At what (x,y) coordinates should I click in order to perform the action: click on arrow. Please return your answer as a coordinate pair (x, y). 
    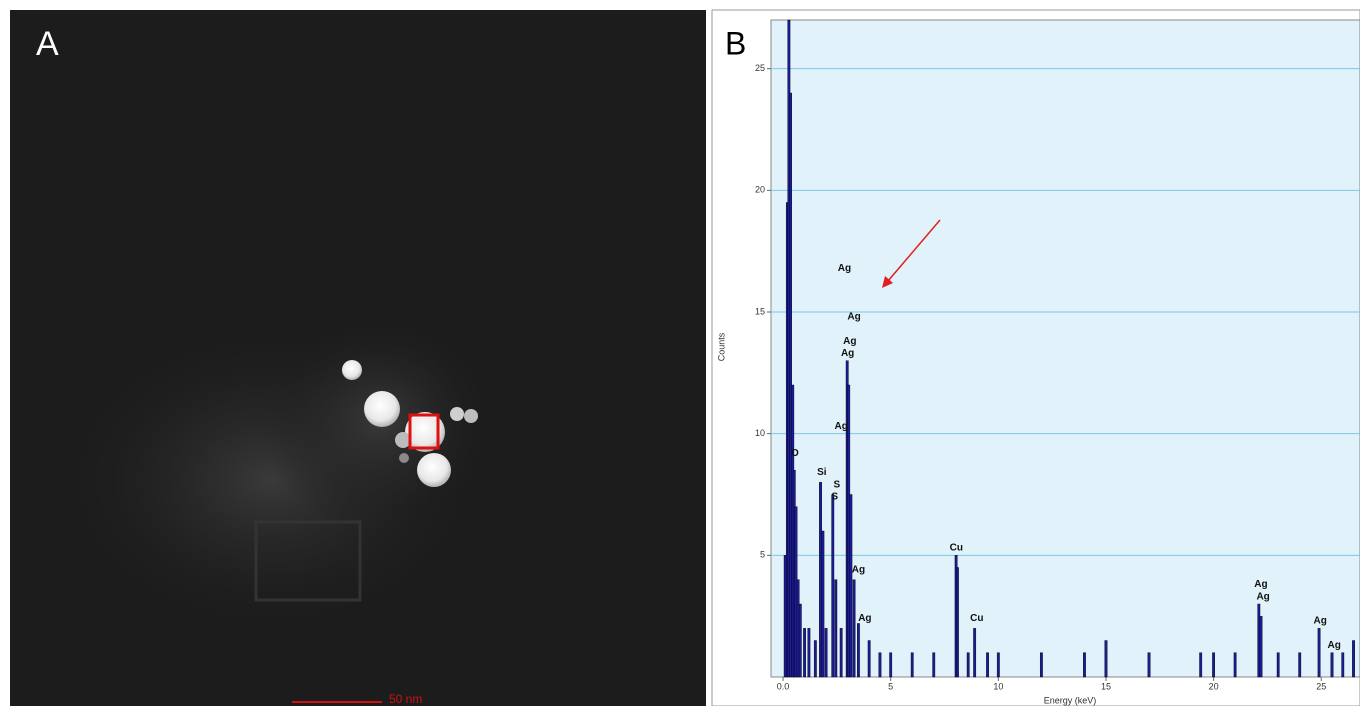
    Looking at the image, I should click on (911, 253).